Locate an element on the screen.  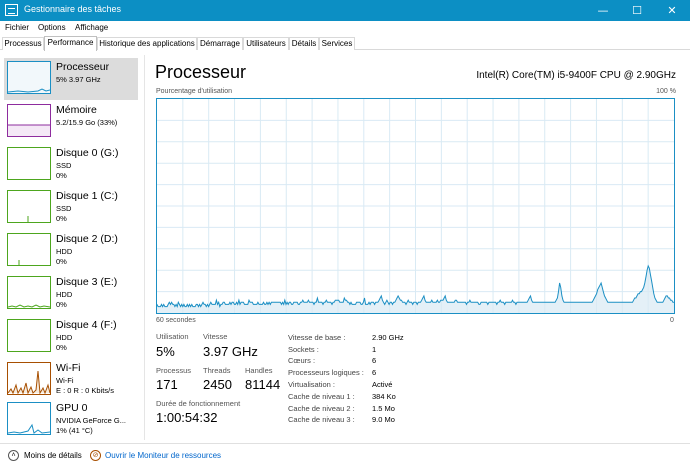
wifi-mini-graph is located at coordinates (29, 382).